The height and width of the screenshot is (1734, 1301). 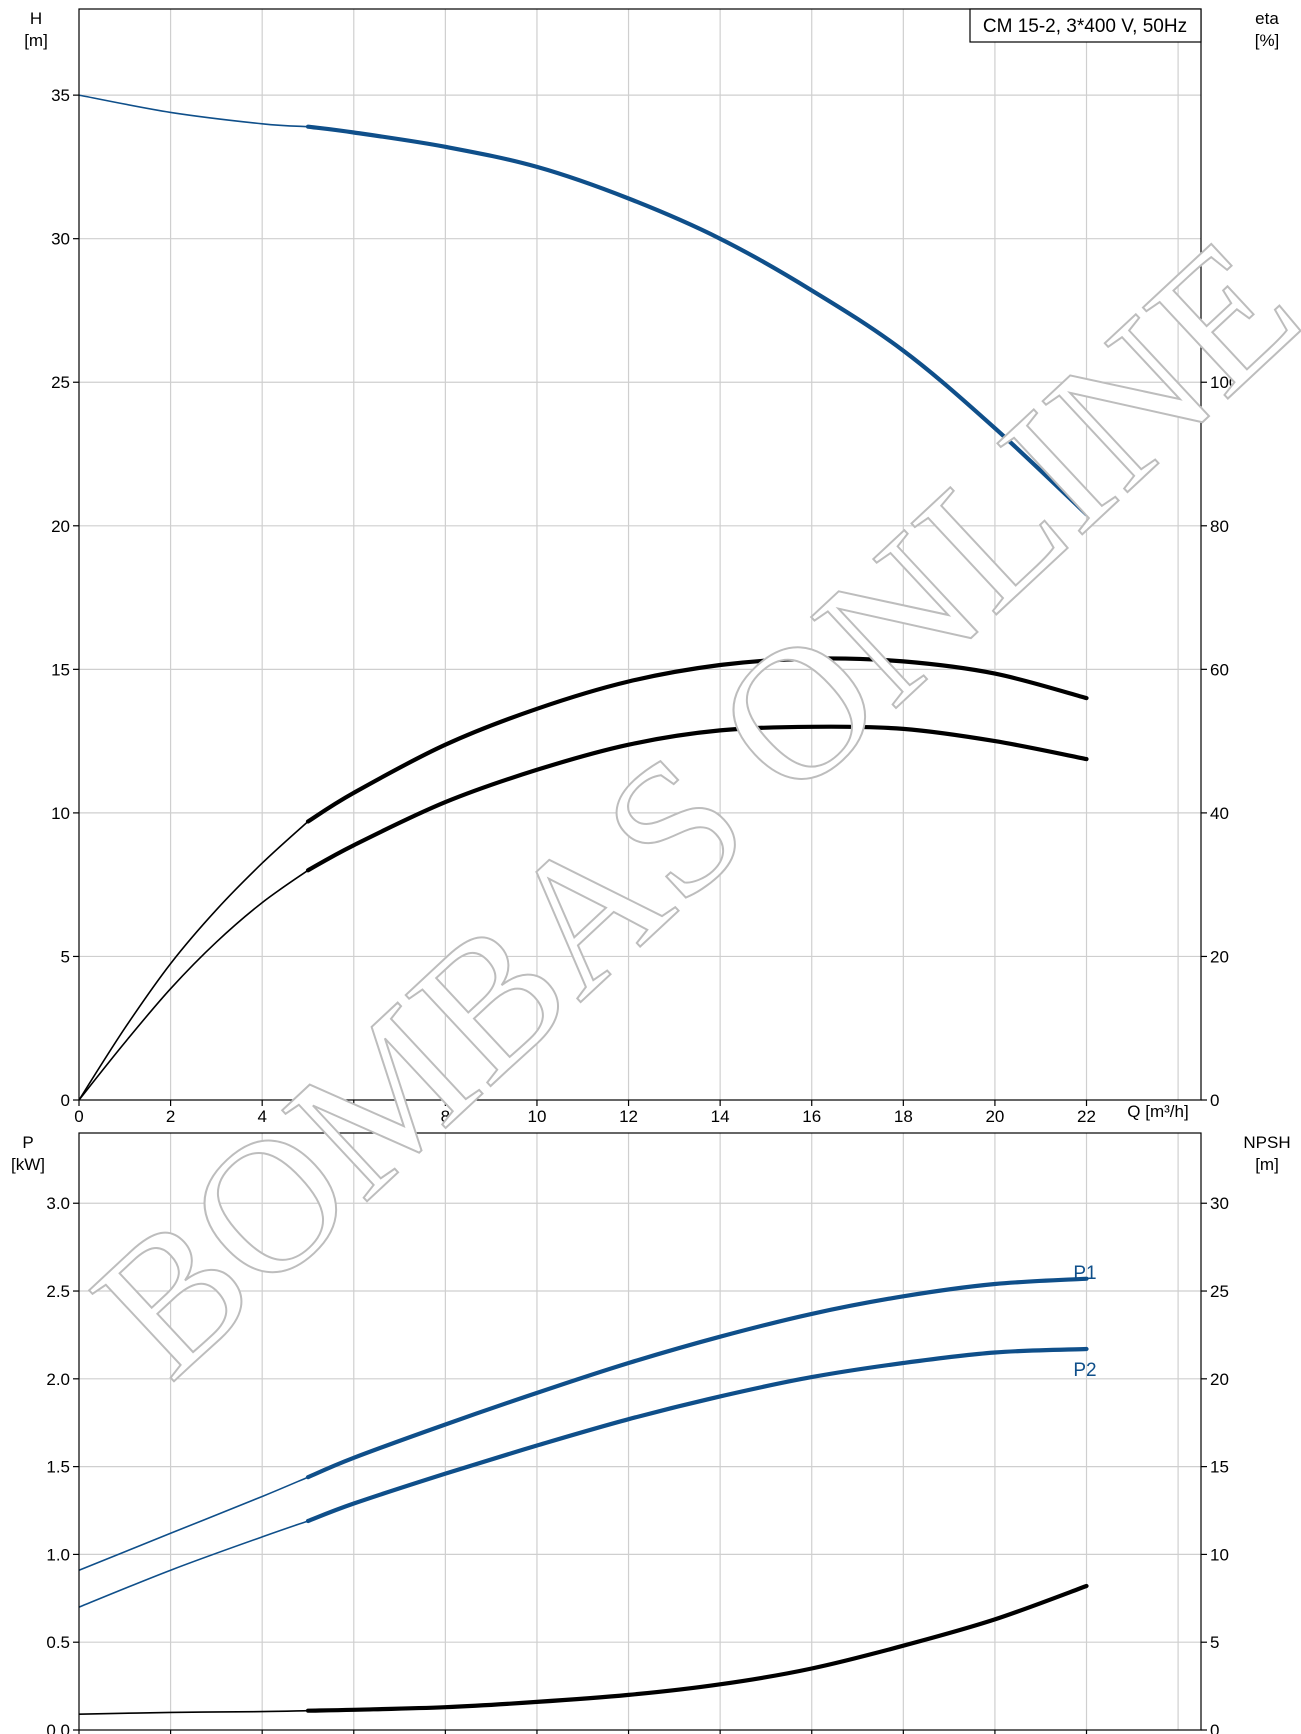 I want to click on x-tick-label: 4, so click(x=261, y=1116).